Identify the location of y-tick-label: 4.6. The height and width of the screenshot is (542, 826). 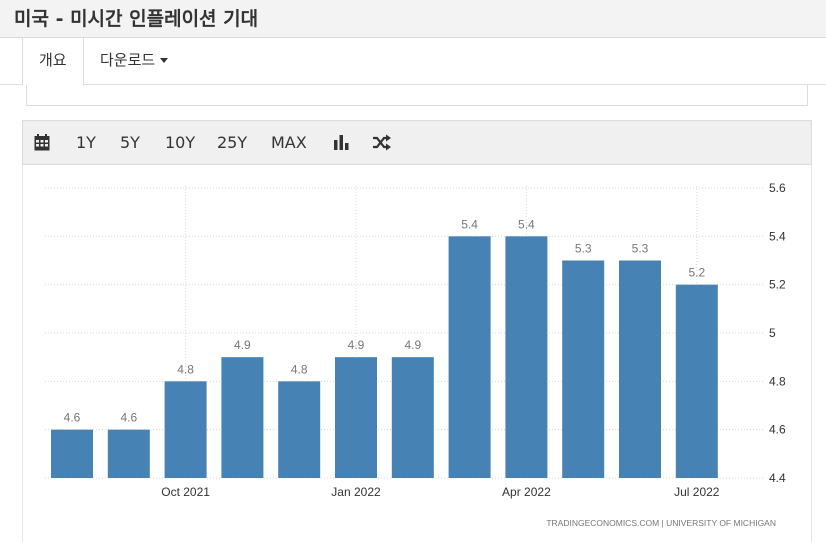
(777, 430).